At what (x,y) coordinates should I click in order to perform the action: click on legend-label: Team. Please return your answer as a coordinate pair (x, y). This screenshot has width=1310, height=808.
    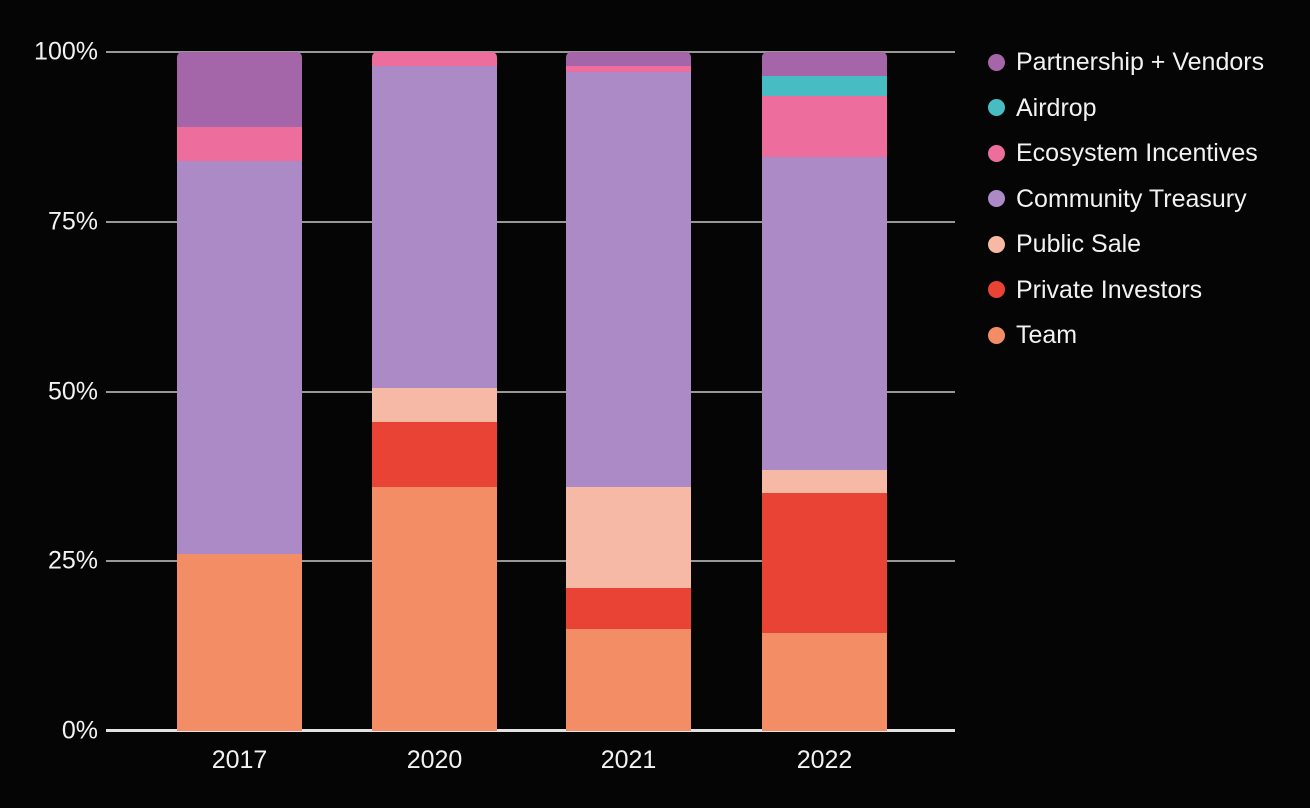
    Looking at the image, I should click on (1047, 335).